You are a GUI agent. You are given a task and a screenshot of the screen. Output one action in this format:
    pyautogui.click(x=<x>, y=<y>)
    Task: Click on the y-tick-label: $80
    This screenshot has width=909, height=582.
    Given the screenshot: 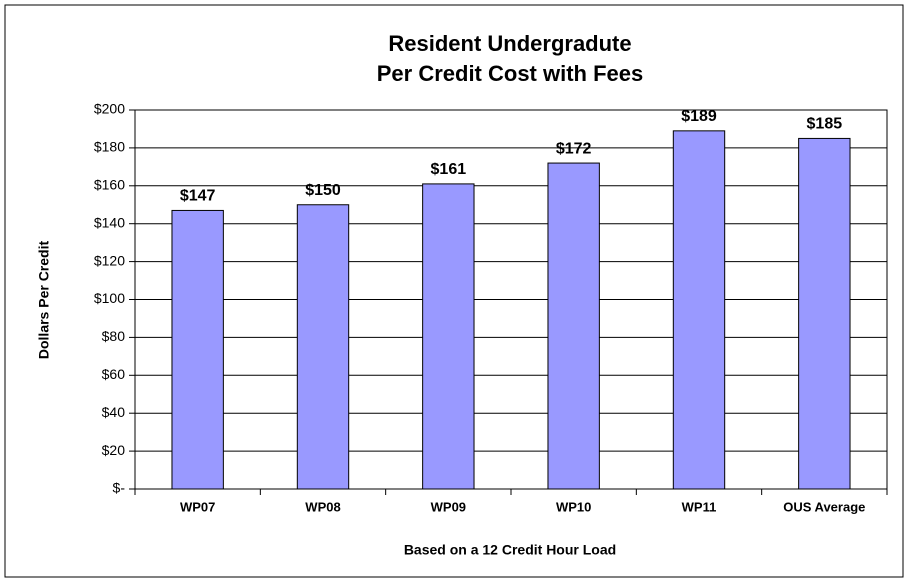 What is the action you would take?
    pyautogui.click(x=114, y=336)
    